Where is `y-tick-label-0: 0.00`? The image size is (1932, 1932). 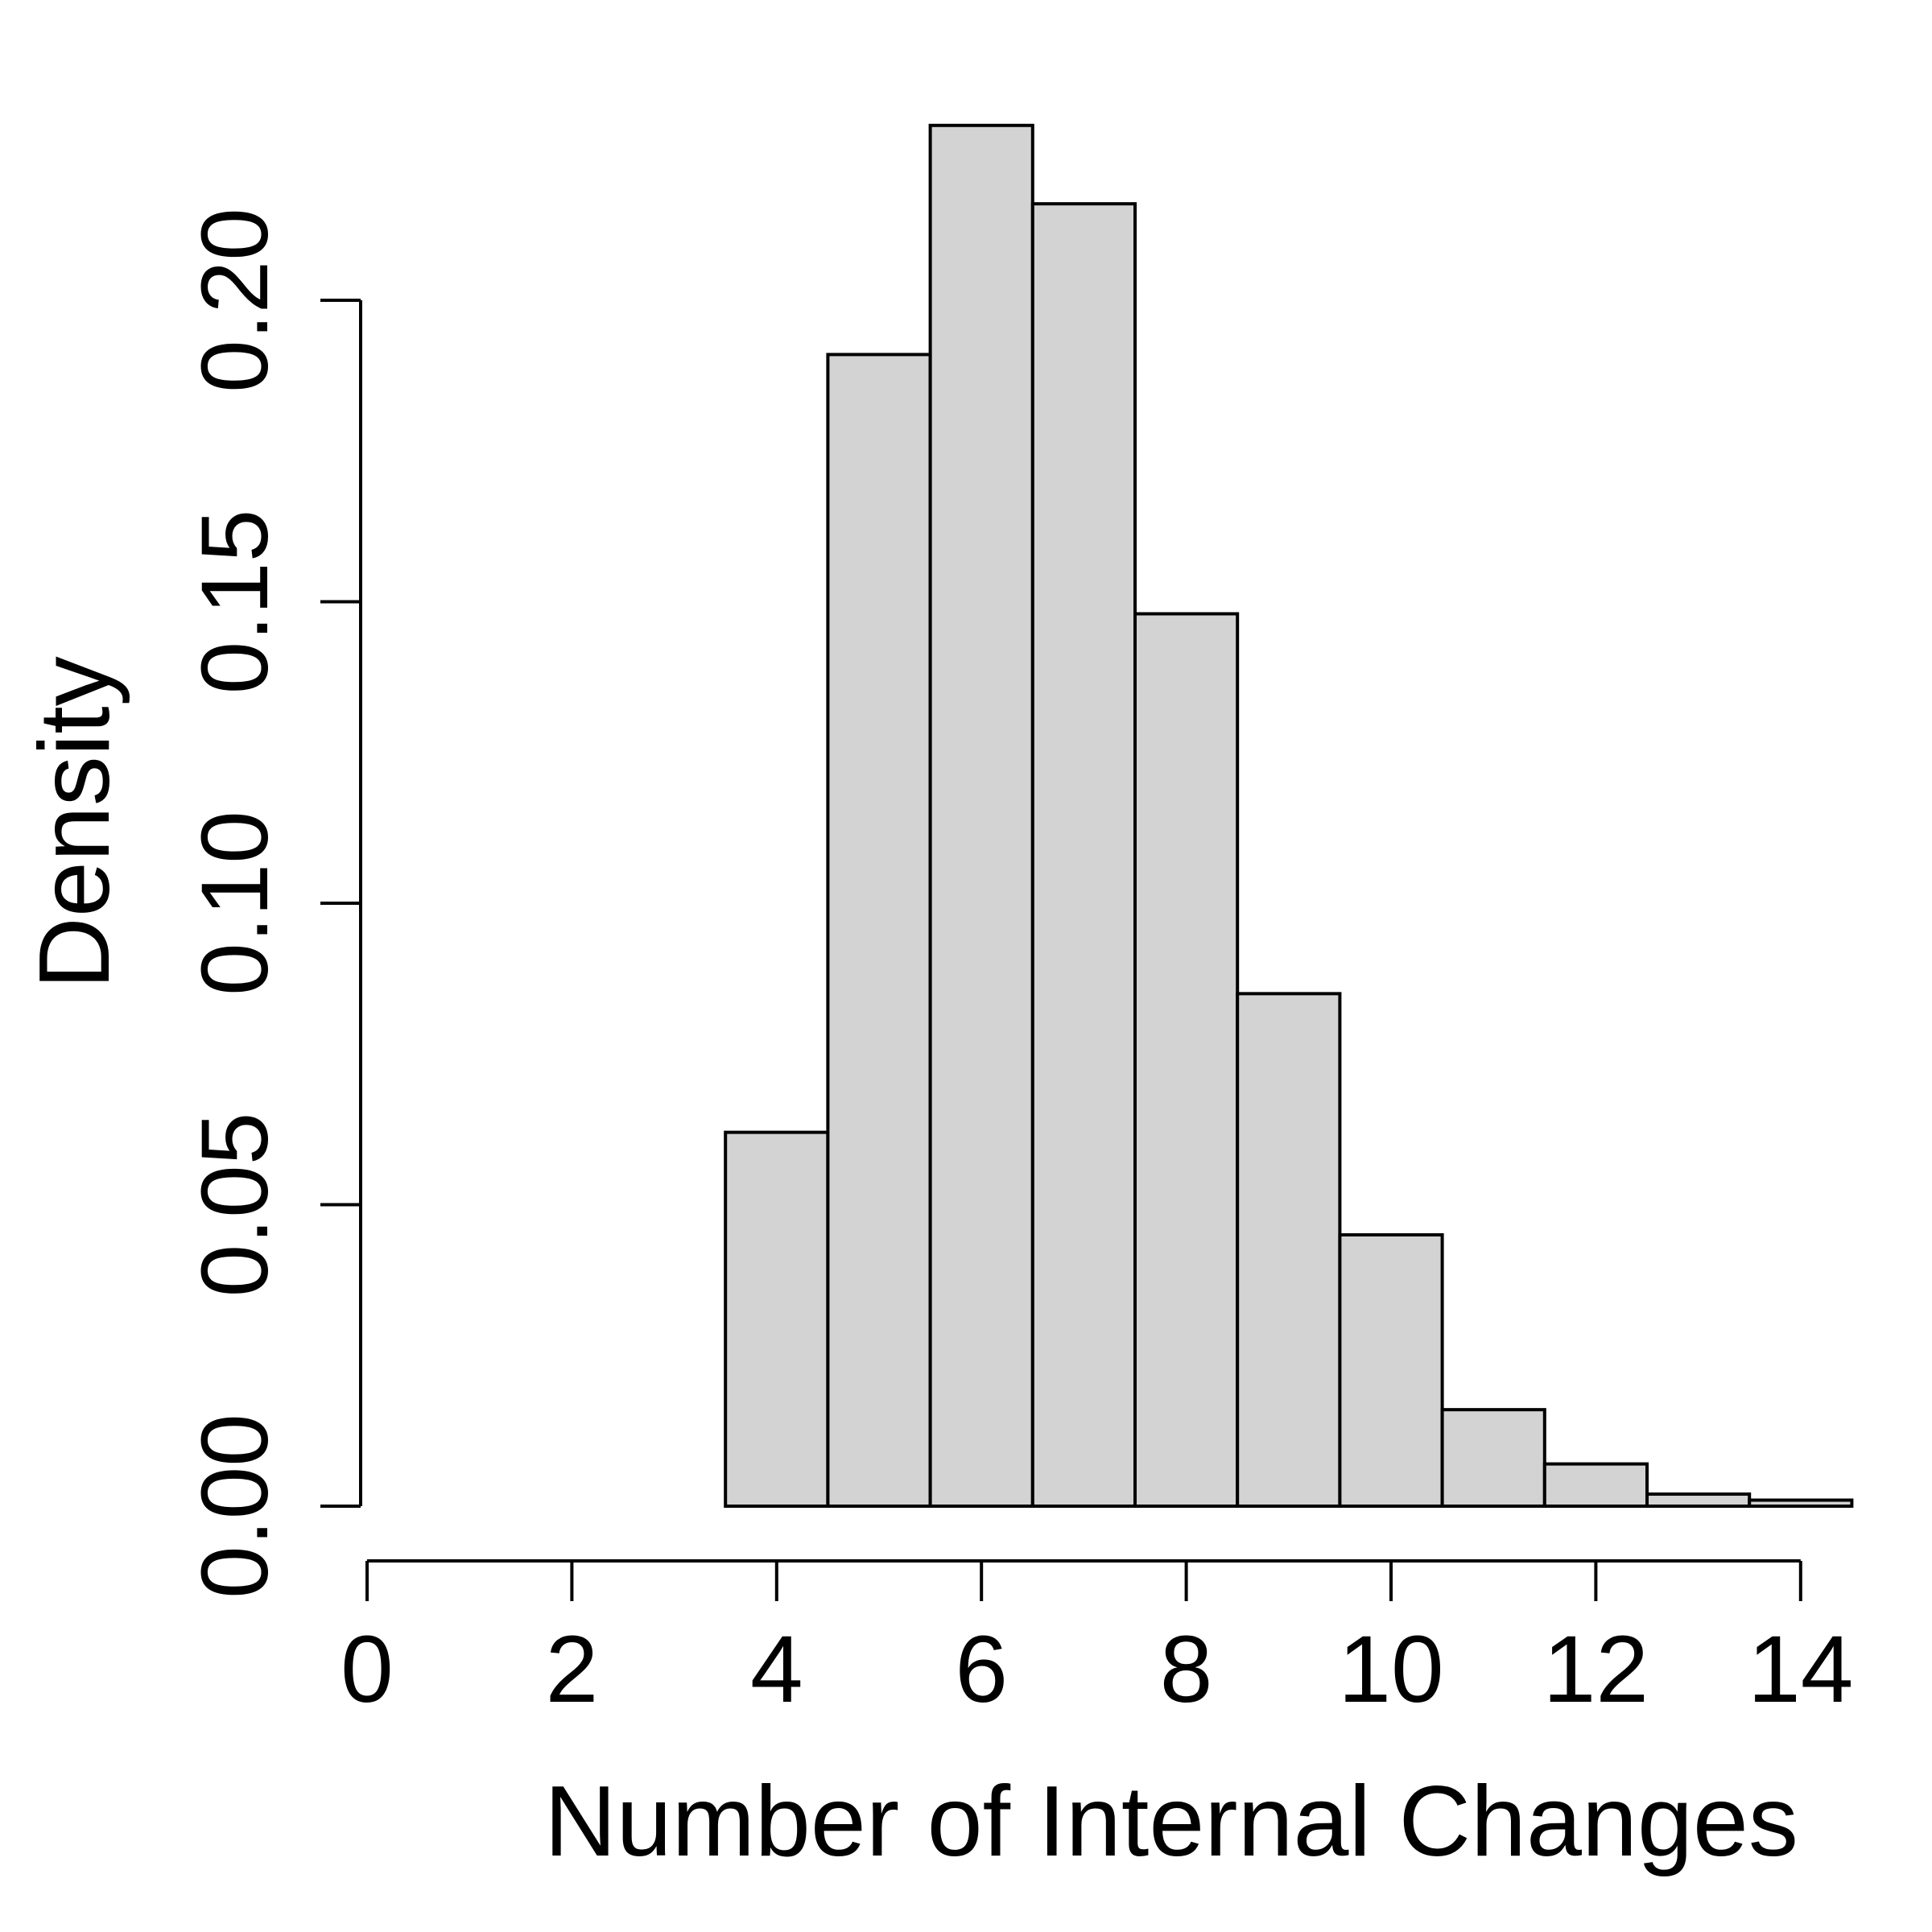 y-tick-label-0: 0.00 is located at coordinates (235, 1506).